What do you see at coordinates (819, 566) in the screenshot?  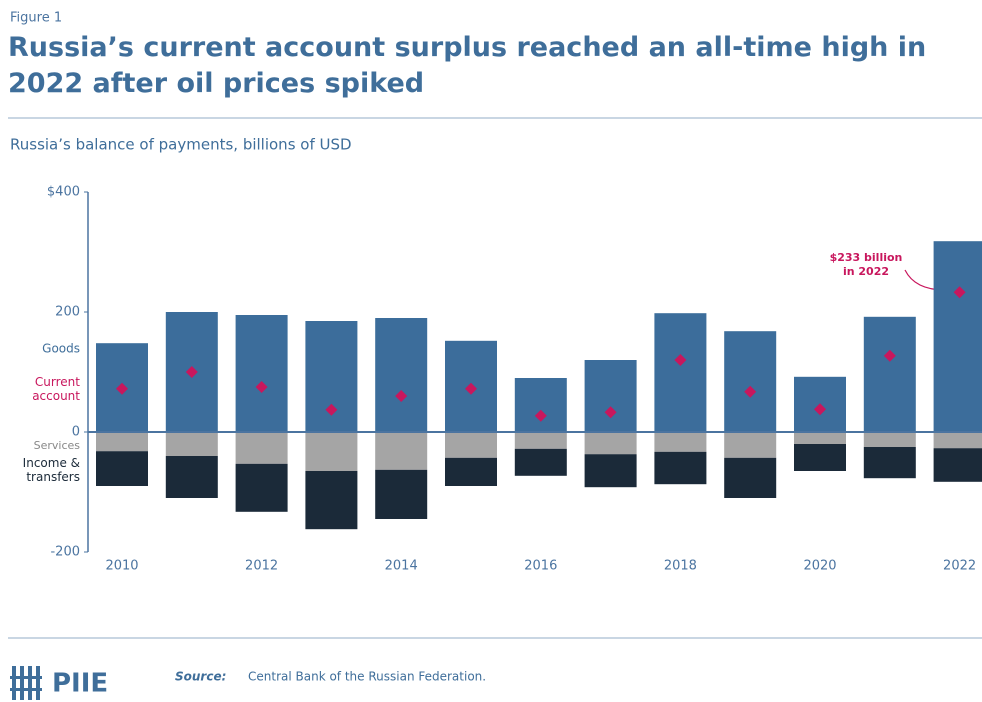 I see `x-tick-label: 2020` at bounding box center [819, 566].